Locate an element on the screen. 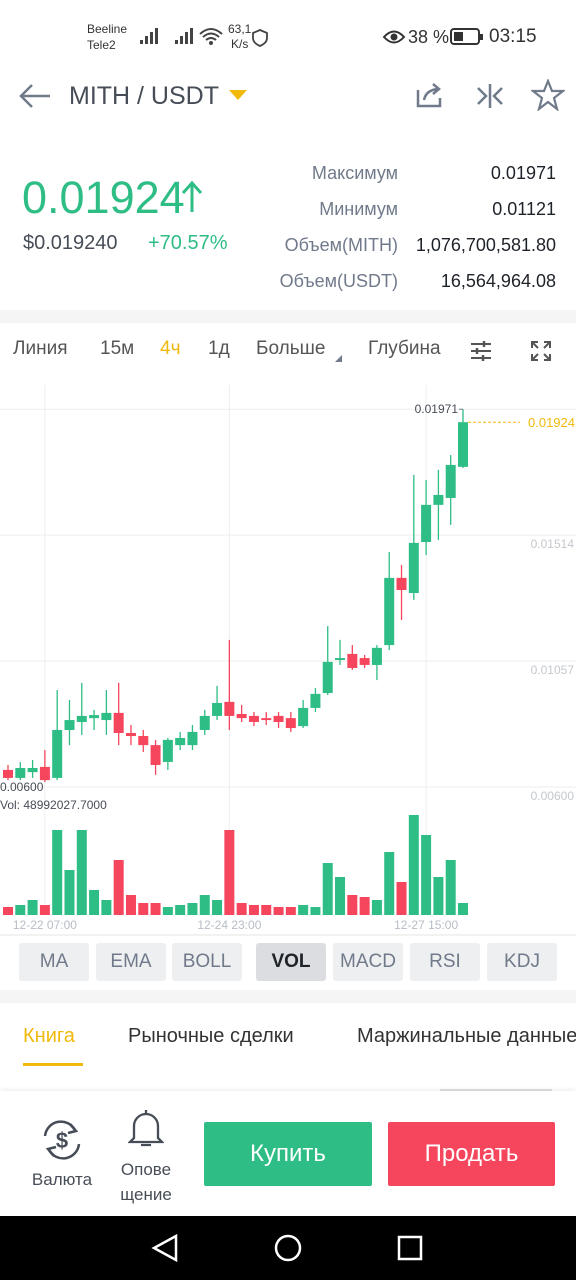 The height and width of the screenshot is (1280, 576). more-triangle is located at coordinates (338, 358).